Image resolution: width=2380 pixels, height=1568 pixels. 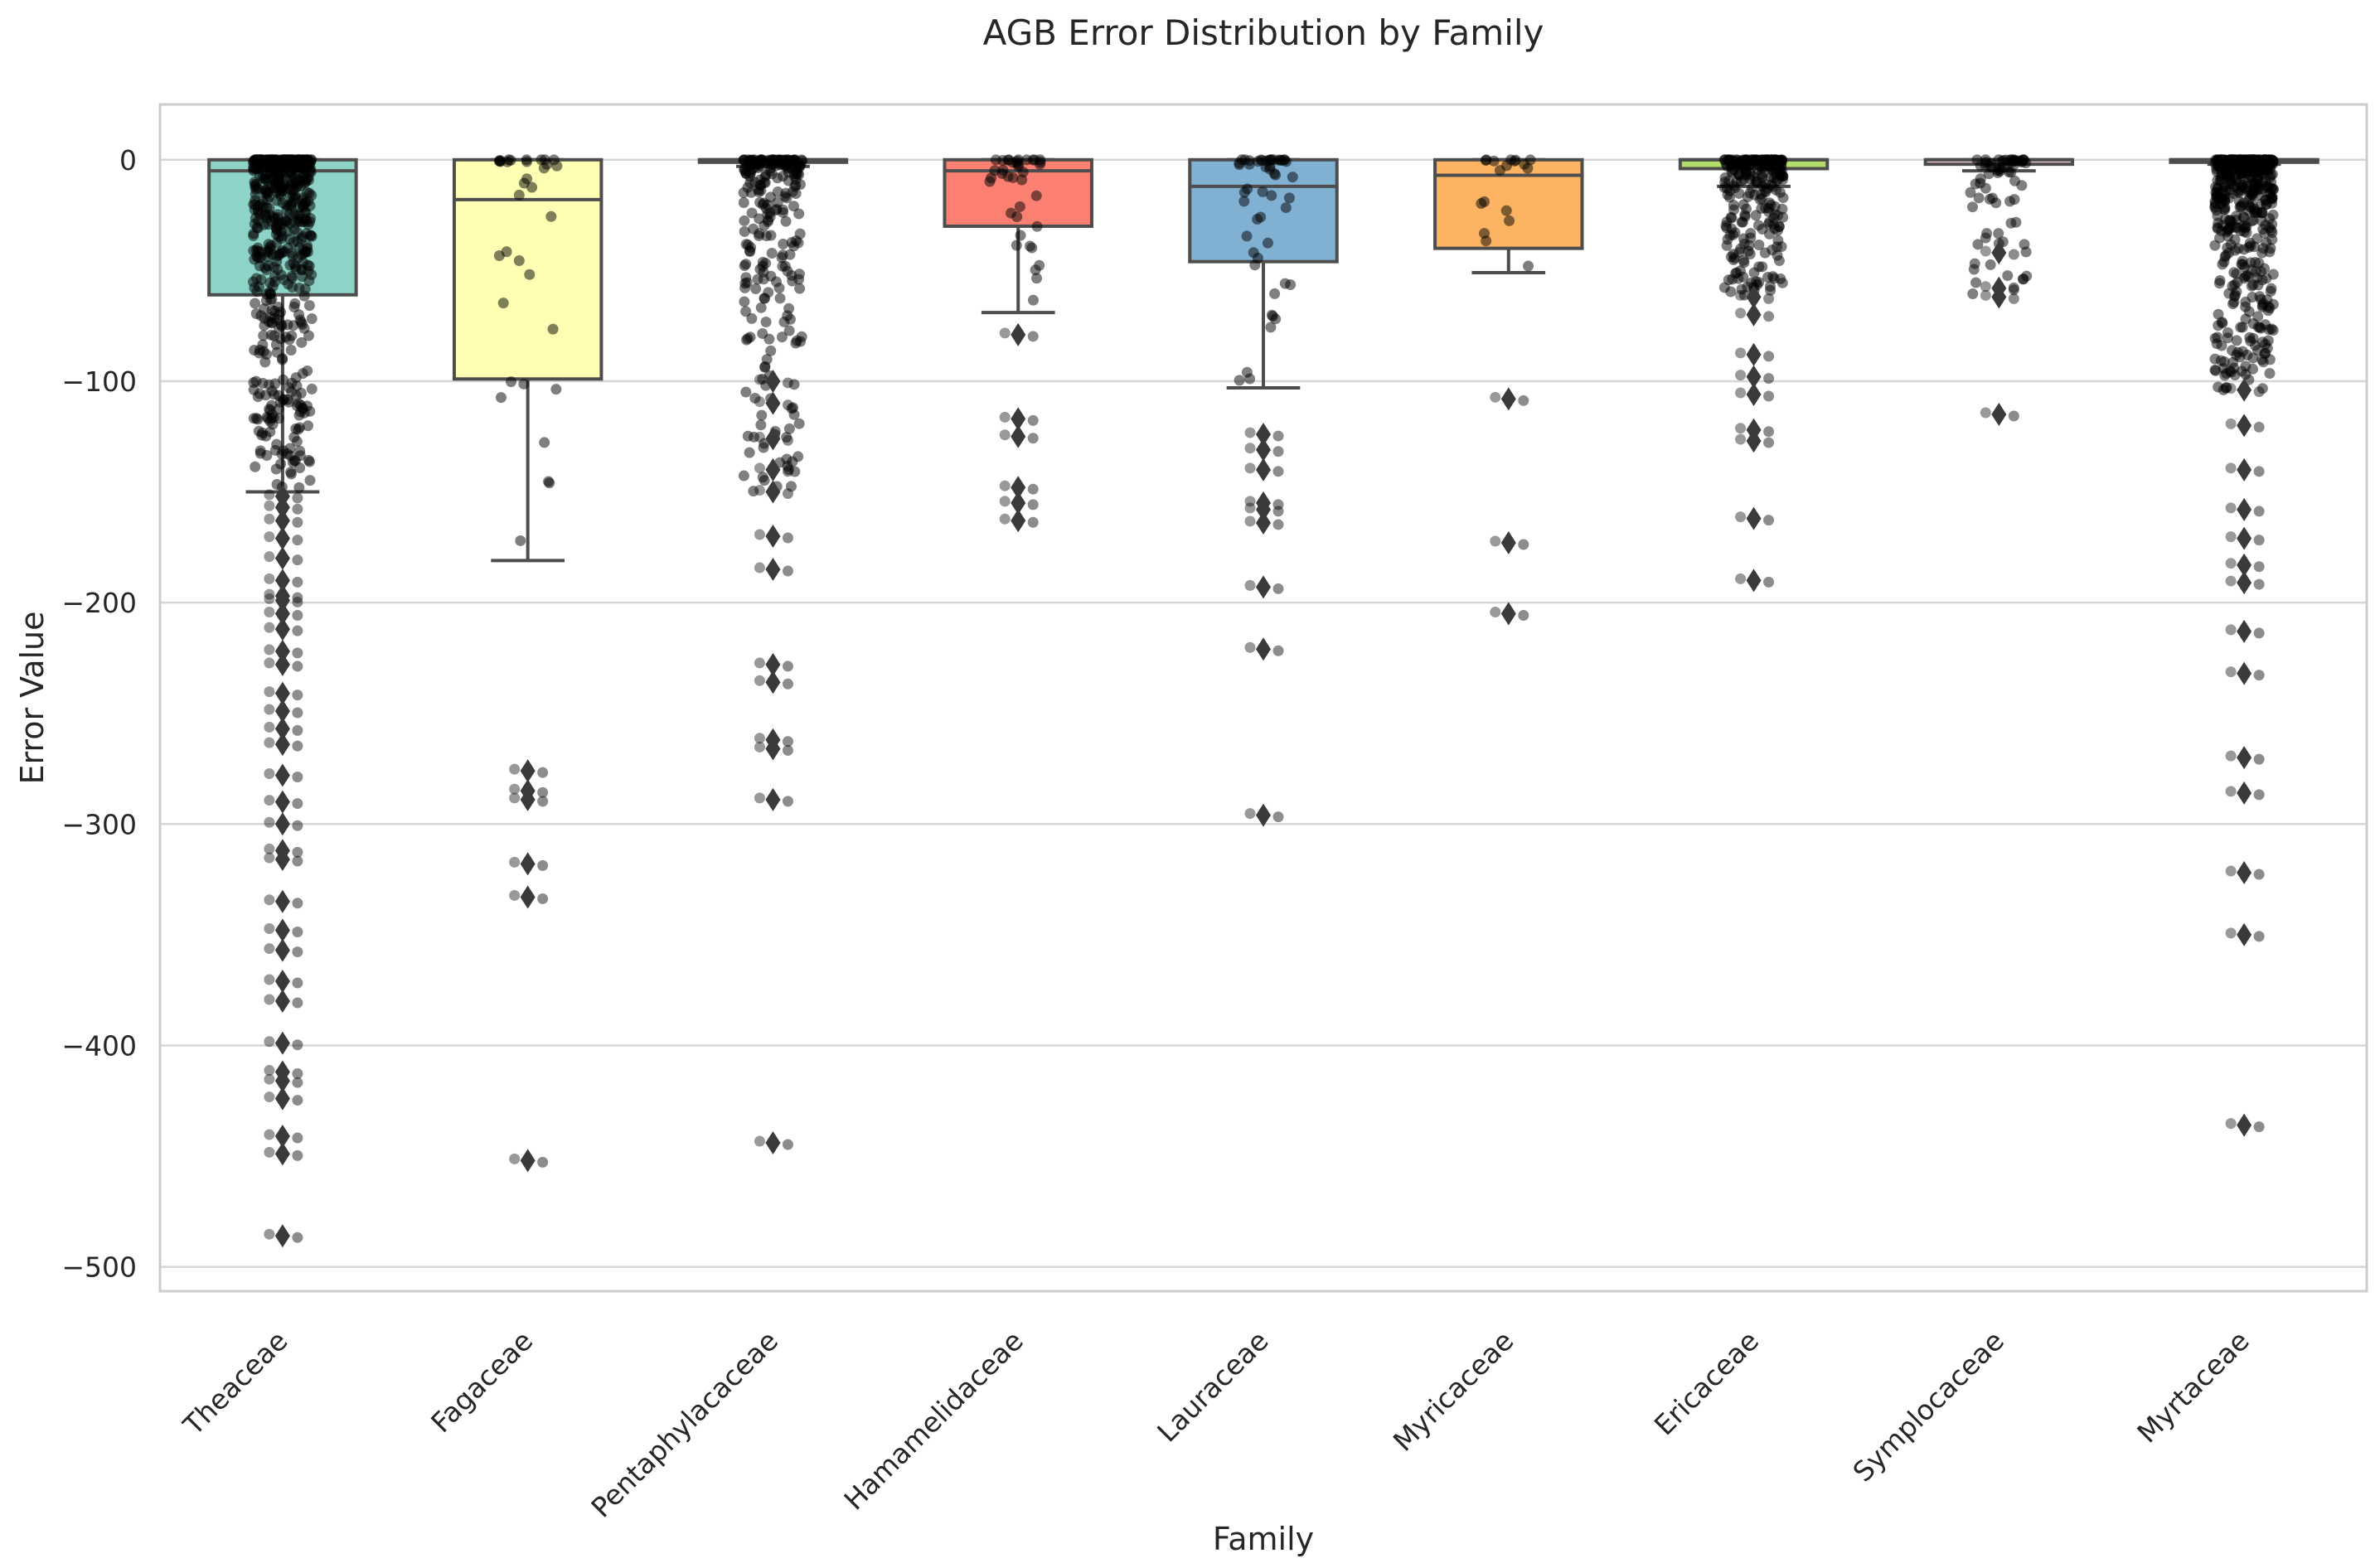 What do you see at coordinates (1999, 226) in the screenshot?
I see `jitter-points-symplocaceae` at bounding box center [1999, 226].